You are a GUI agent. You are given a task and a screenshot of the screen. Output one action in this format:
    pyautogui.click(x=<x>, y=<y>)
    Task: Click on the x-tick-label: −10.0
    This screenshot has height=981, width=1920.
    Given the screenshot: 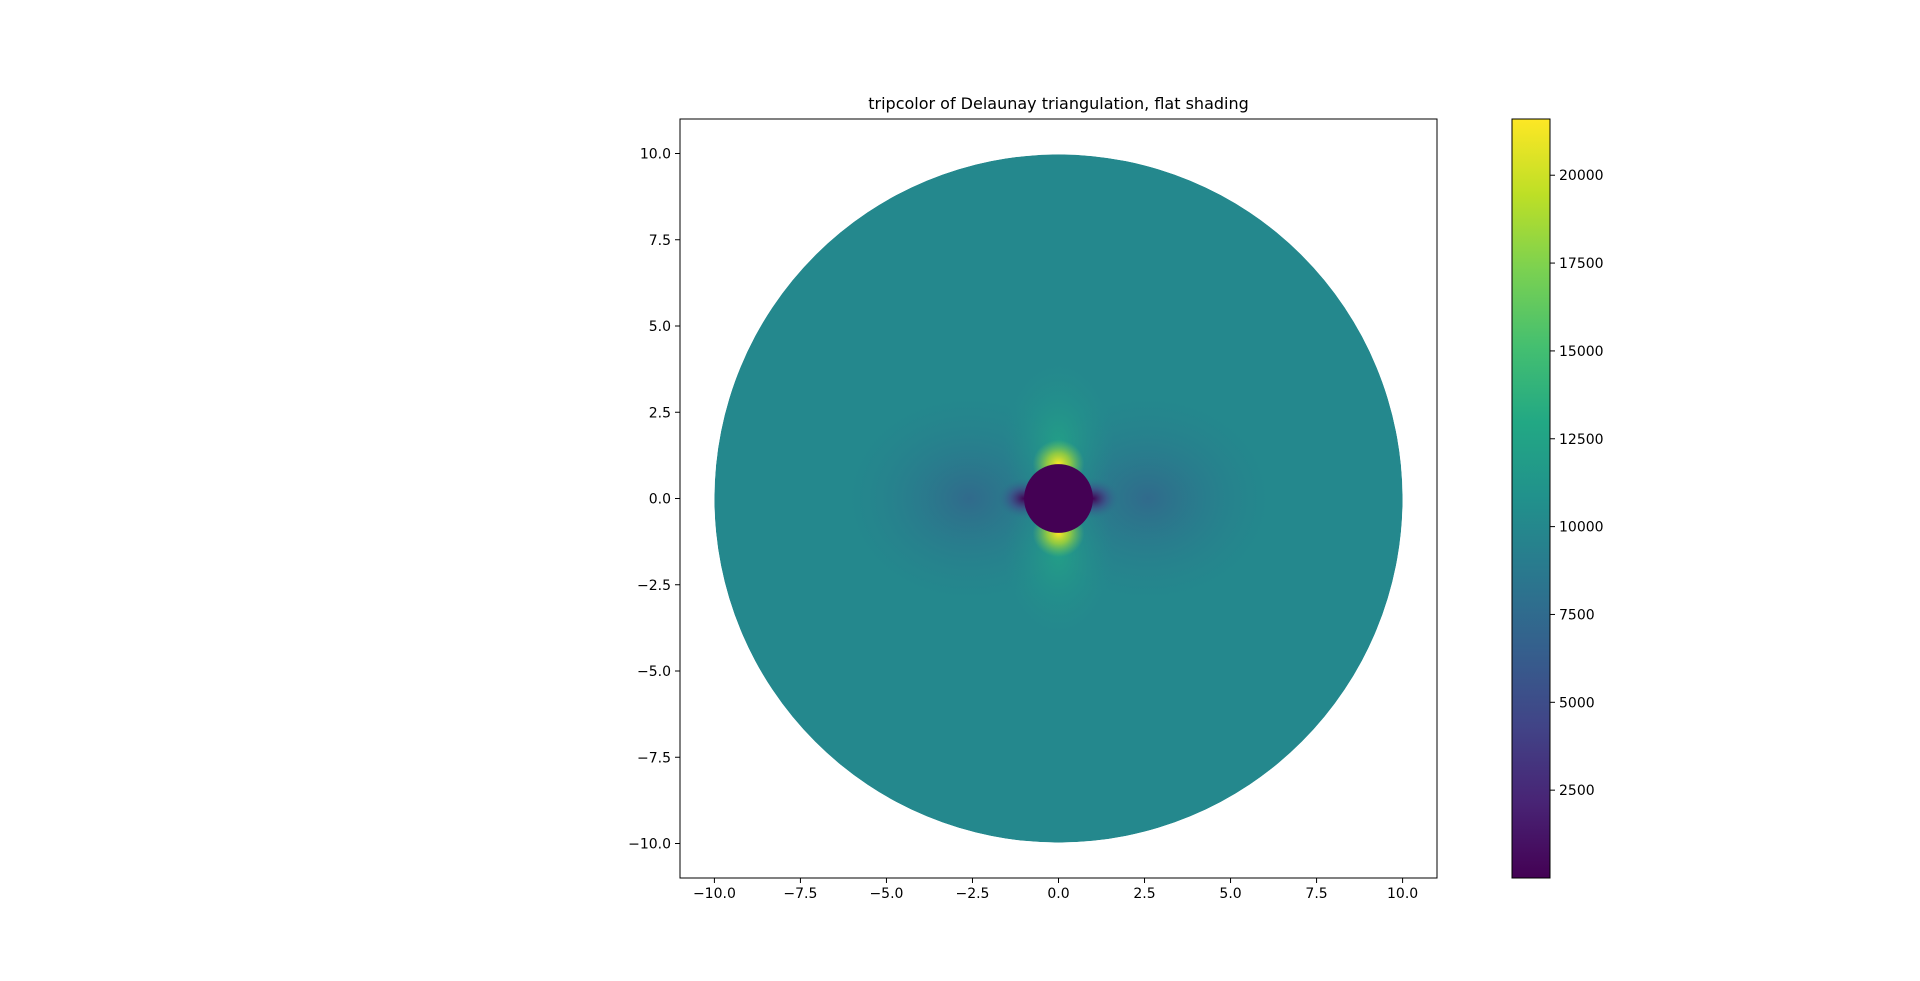 What is the action you would take?
    pyautogui.click(x=714, y=894)
    